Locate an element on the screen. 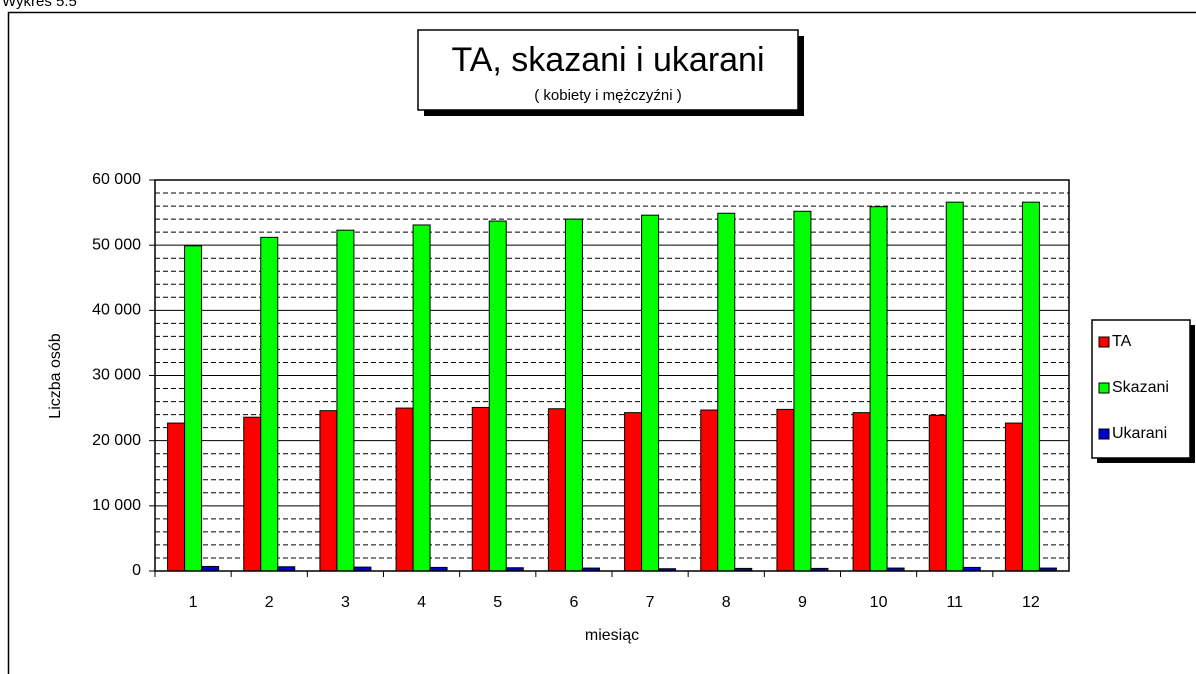  x-tick-label: 9 is located at coordinates (802, 602).